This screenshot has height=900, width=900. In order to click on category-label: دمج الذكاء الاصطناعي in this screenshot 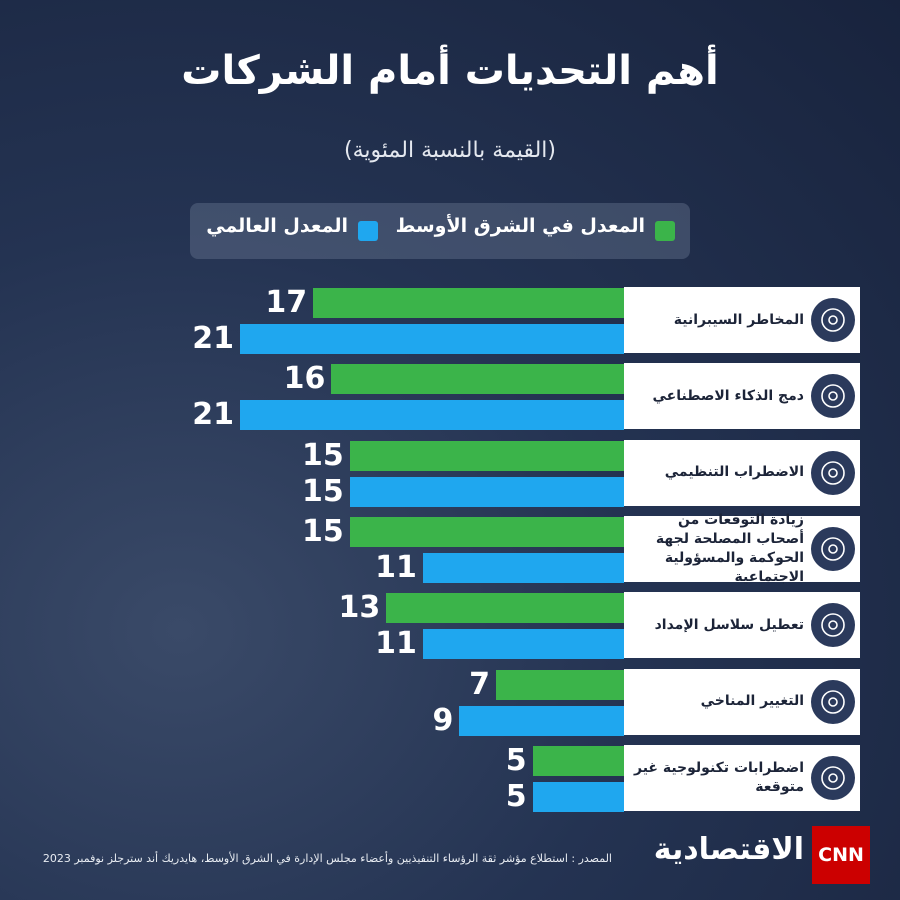, I will do `click(728, 395)`.